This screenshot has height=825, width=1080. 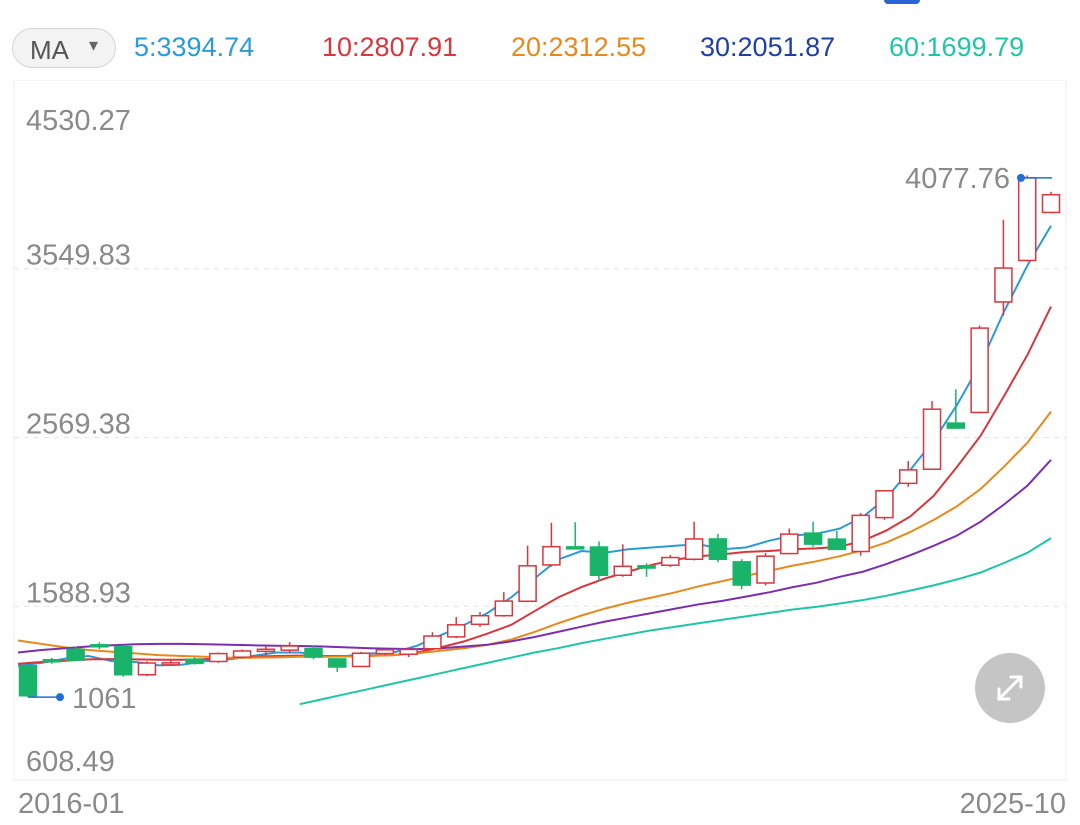 I want to click on ma20-value: 20:2312.55, so click(x=579, y=47).